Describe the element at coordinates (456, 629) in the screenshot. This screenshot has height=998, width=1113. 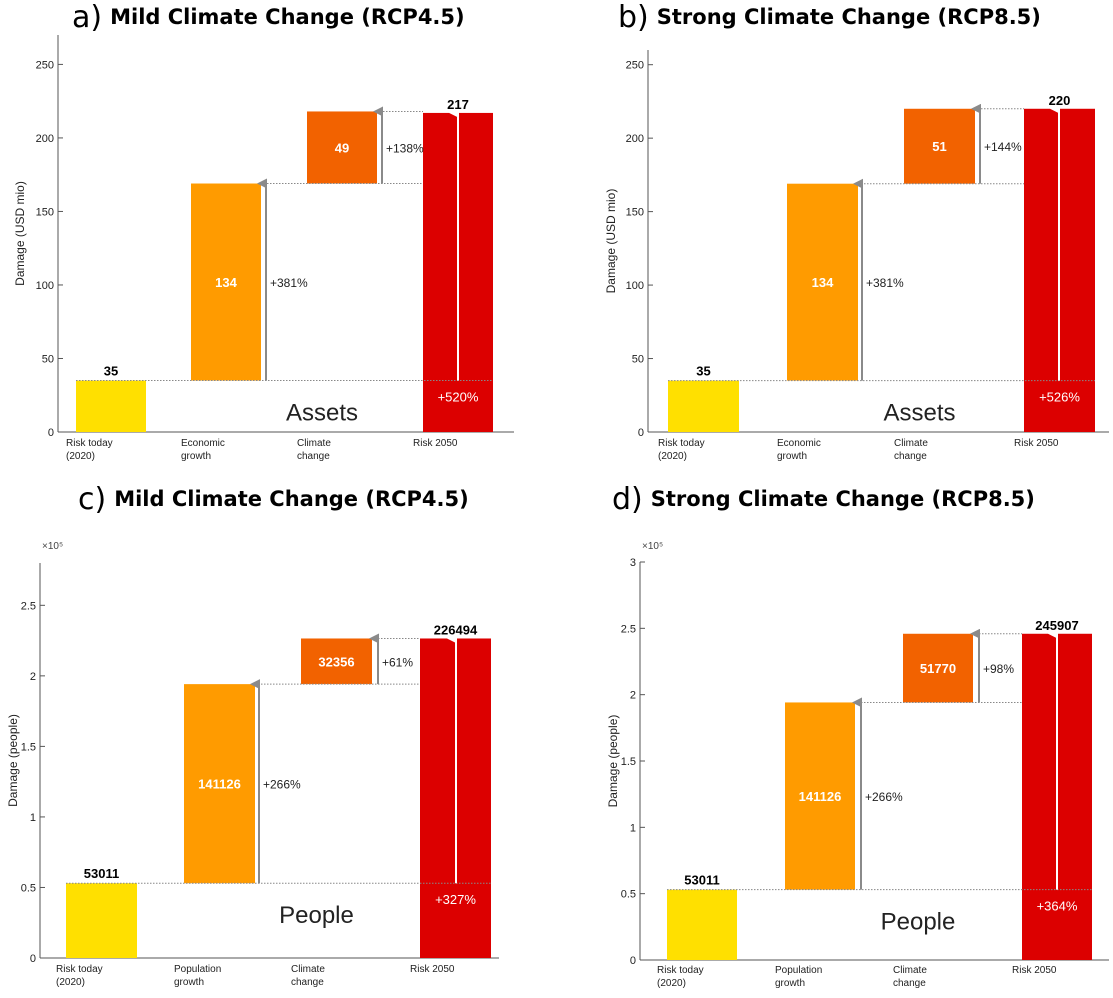
I see `value-label-risk-2050: 226494` at that location.